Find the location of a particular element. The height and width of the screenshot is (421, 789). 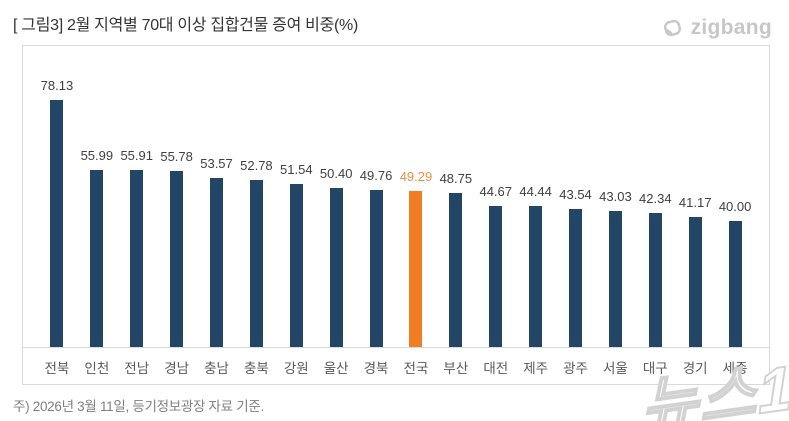

x-axis-label: 인천 is located at coordinates (97, 368).